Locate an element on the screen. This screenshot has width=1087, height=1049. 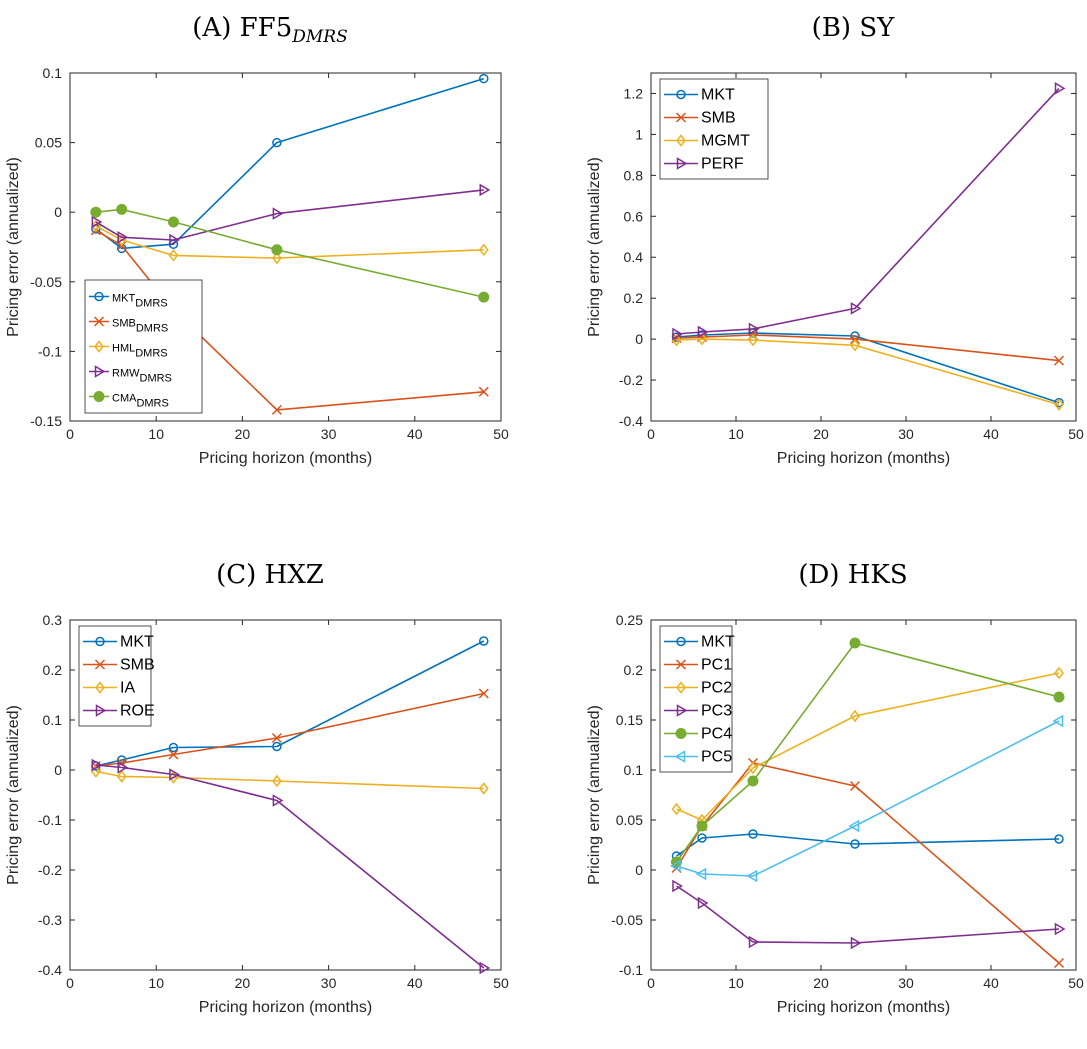
panel-d-ylabel: Pricing error (annualized) is located at coordinates (594, 795).